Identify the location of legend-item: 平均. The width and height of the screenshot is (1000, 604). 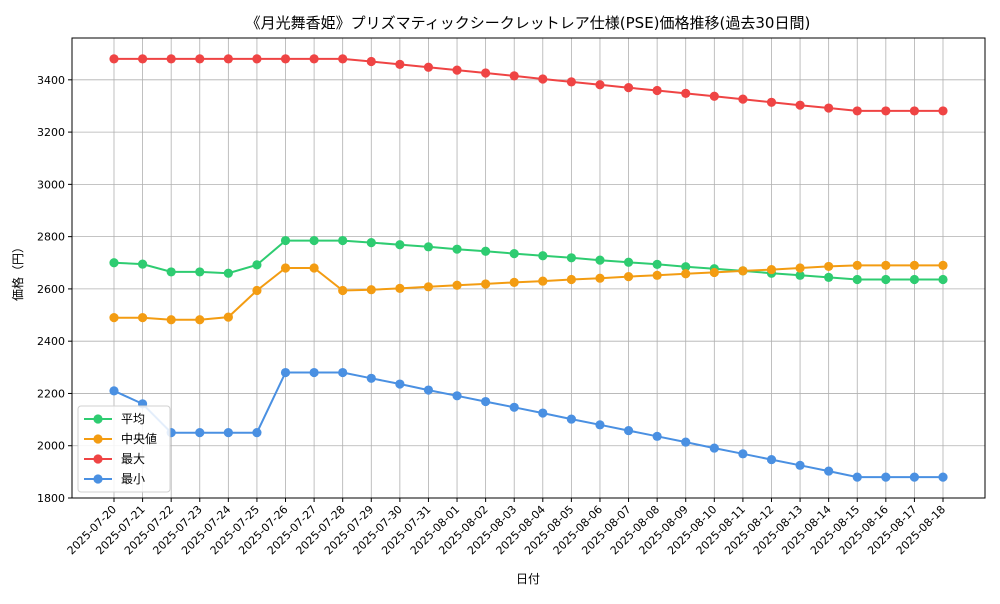
(114, 419).